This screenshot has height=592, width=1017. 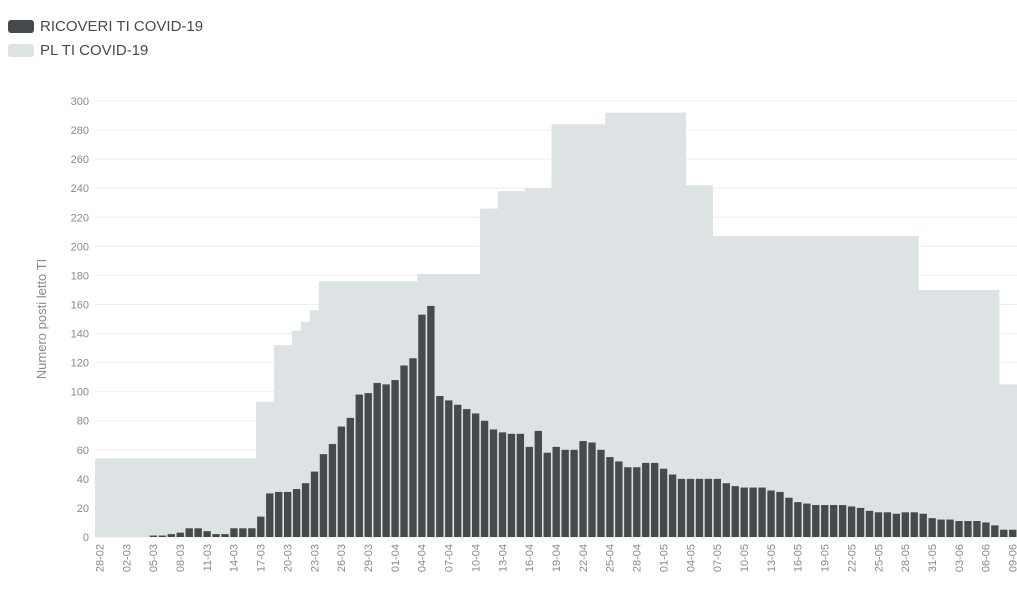 I want to click on x-tick-label: 09-06, so click(x=1012, y=558).